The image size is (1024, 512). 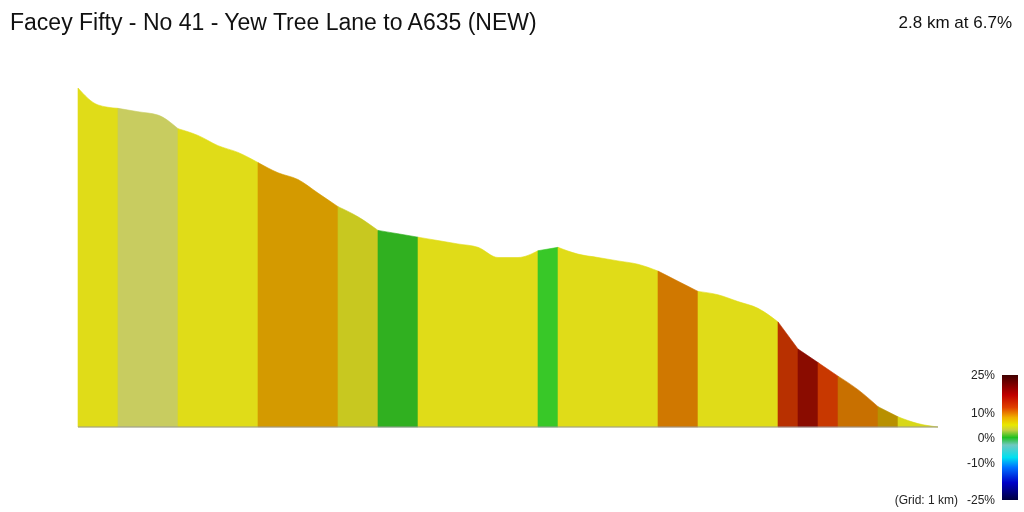 What do you see at coordinates (983, 412) in the screenshot?
I see `text: 10%` at bounding box center [983, 412].